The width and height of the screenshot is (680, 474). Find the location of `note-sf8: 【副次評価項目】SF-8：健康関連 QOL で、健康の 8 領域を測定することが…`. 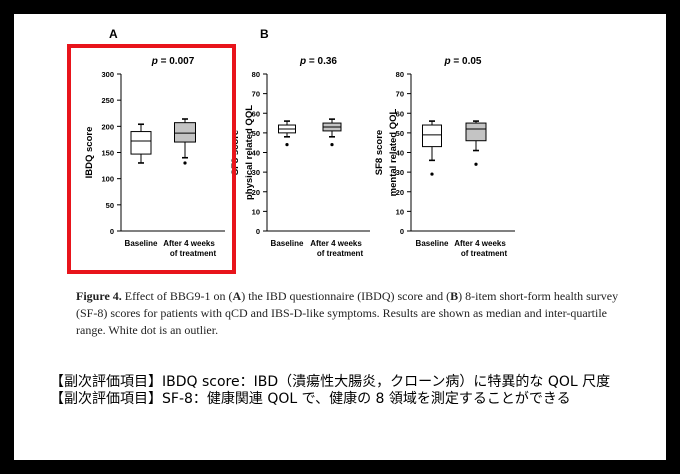

note-sf8: 【副次評価項目】SF-8：健康関連 QOL で、健康の 8 領域を測定することが… is located at coordinates (310, 399).